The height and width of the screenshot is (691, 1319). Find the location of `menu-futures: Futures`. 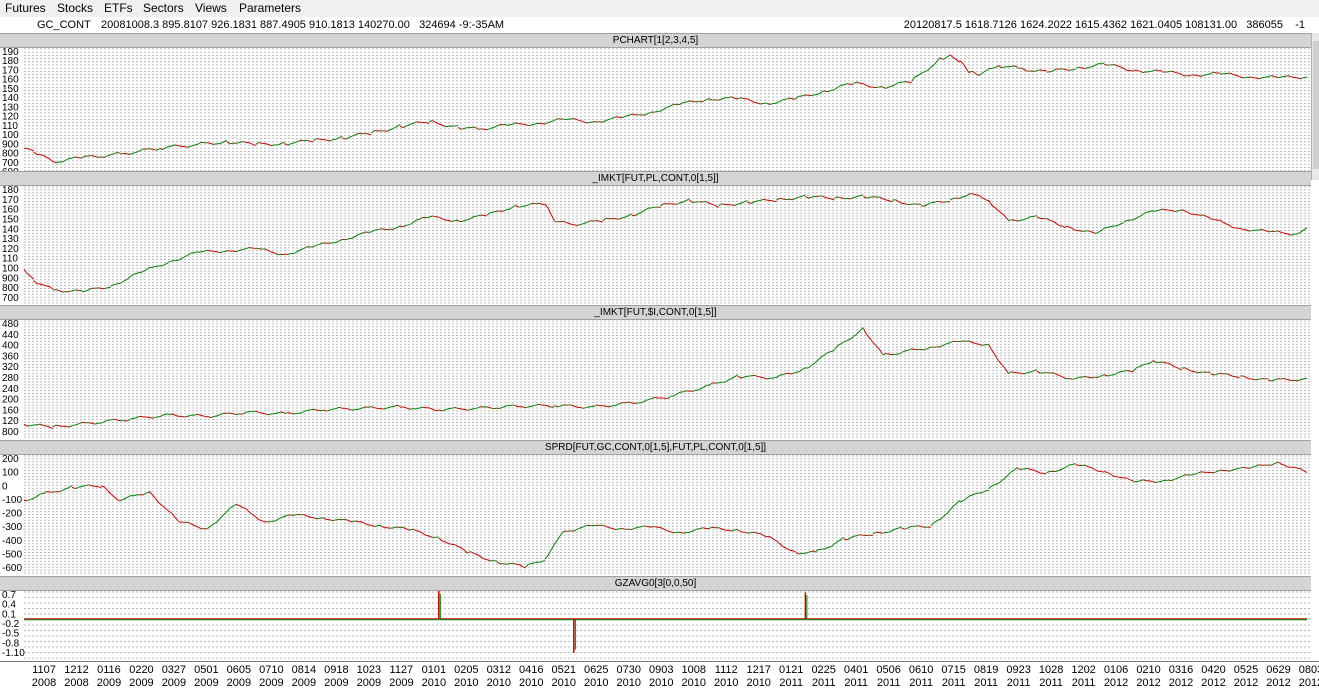

menu-futures: Futures is located at coordinates (25, 8).